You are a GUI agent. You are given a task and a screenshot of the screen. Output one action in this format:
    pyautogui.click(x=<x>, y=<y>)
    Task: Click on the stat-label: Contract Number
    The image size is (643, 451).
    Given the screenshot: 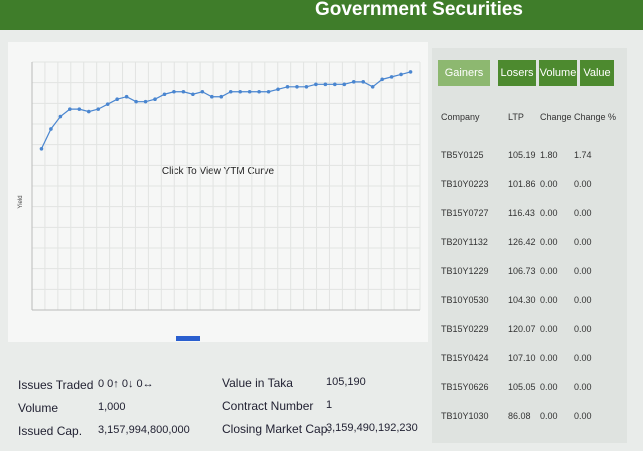 What is the action you would take?
    pyautogui.click(x=268, y=406)
    